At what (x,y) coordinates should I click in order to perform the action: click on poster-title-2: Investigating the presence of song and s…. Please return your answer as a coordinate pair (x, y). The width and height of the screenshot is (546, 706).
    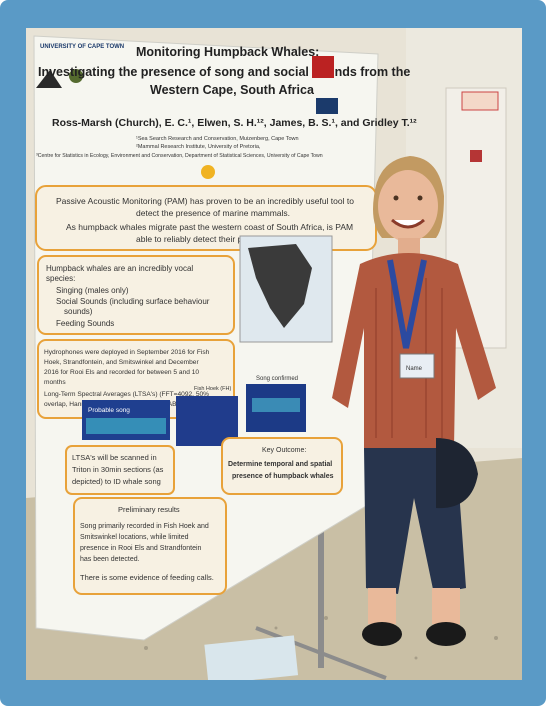
    Looking at the image, I should click on (224, 72).